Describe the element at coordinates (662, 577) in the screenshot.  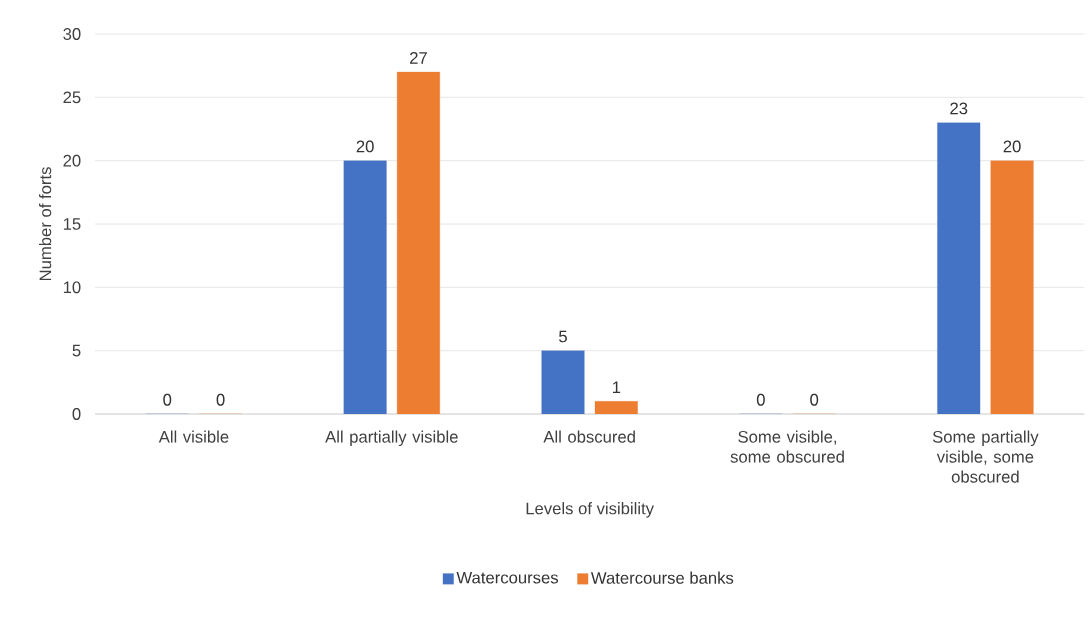
I see `legend-label: Watercourse banks` at that location.